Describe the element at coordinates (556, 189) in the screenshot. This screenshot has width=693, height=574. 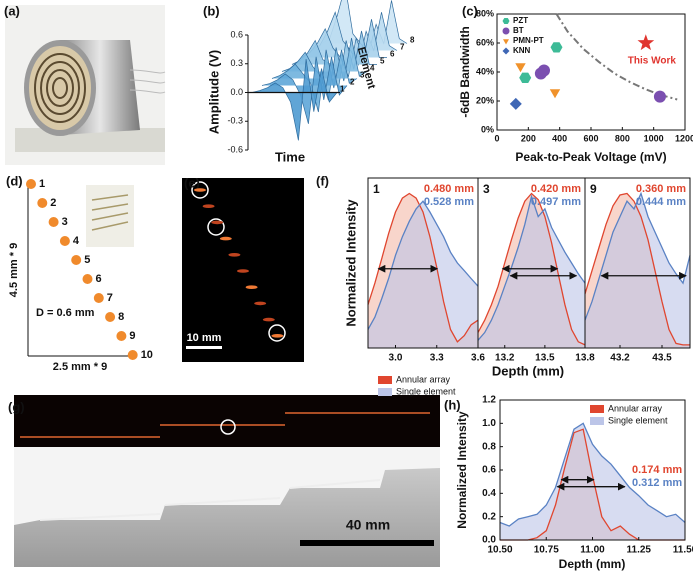
I see `fwhm-value: 0.420 mm` at that location.